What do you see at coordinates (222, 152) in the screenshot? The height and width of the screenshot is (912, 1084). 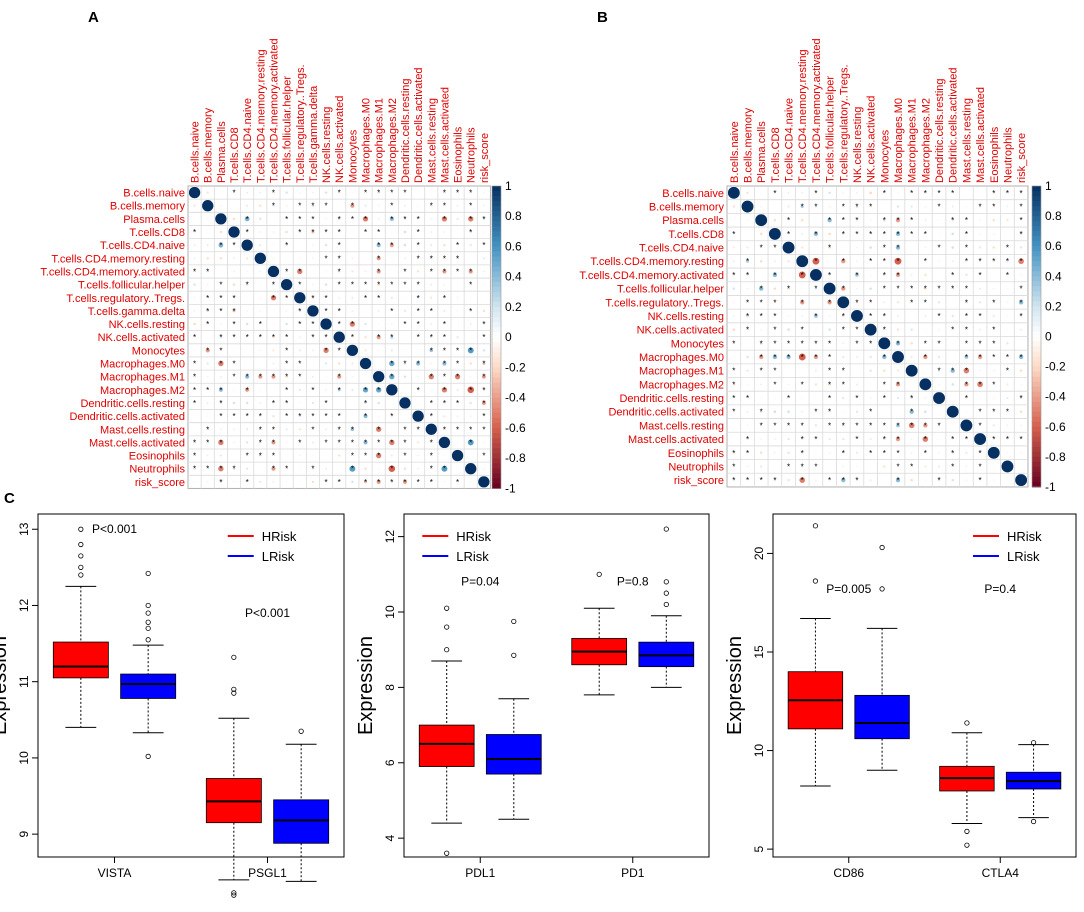 I see `column-label: Plasma.cells` at bounding box center [222, 152].